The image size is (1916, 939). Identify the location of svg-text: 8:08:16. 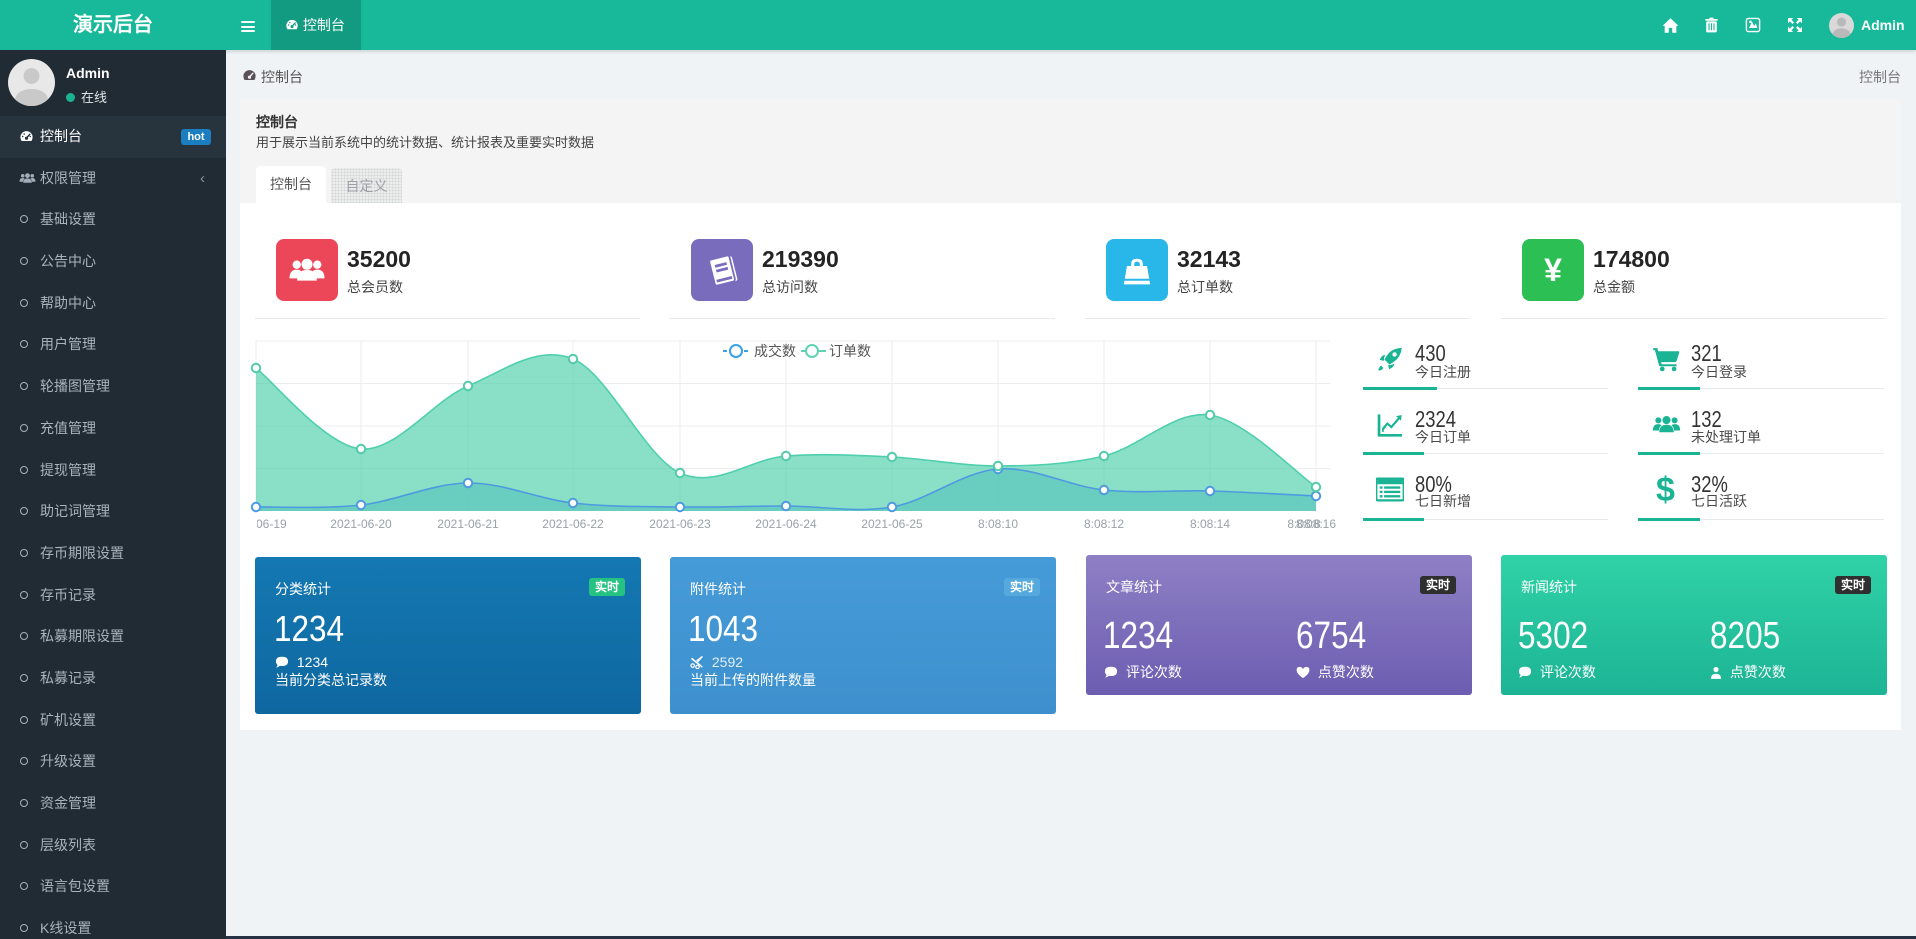
(1316, 524).